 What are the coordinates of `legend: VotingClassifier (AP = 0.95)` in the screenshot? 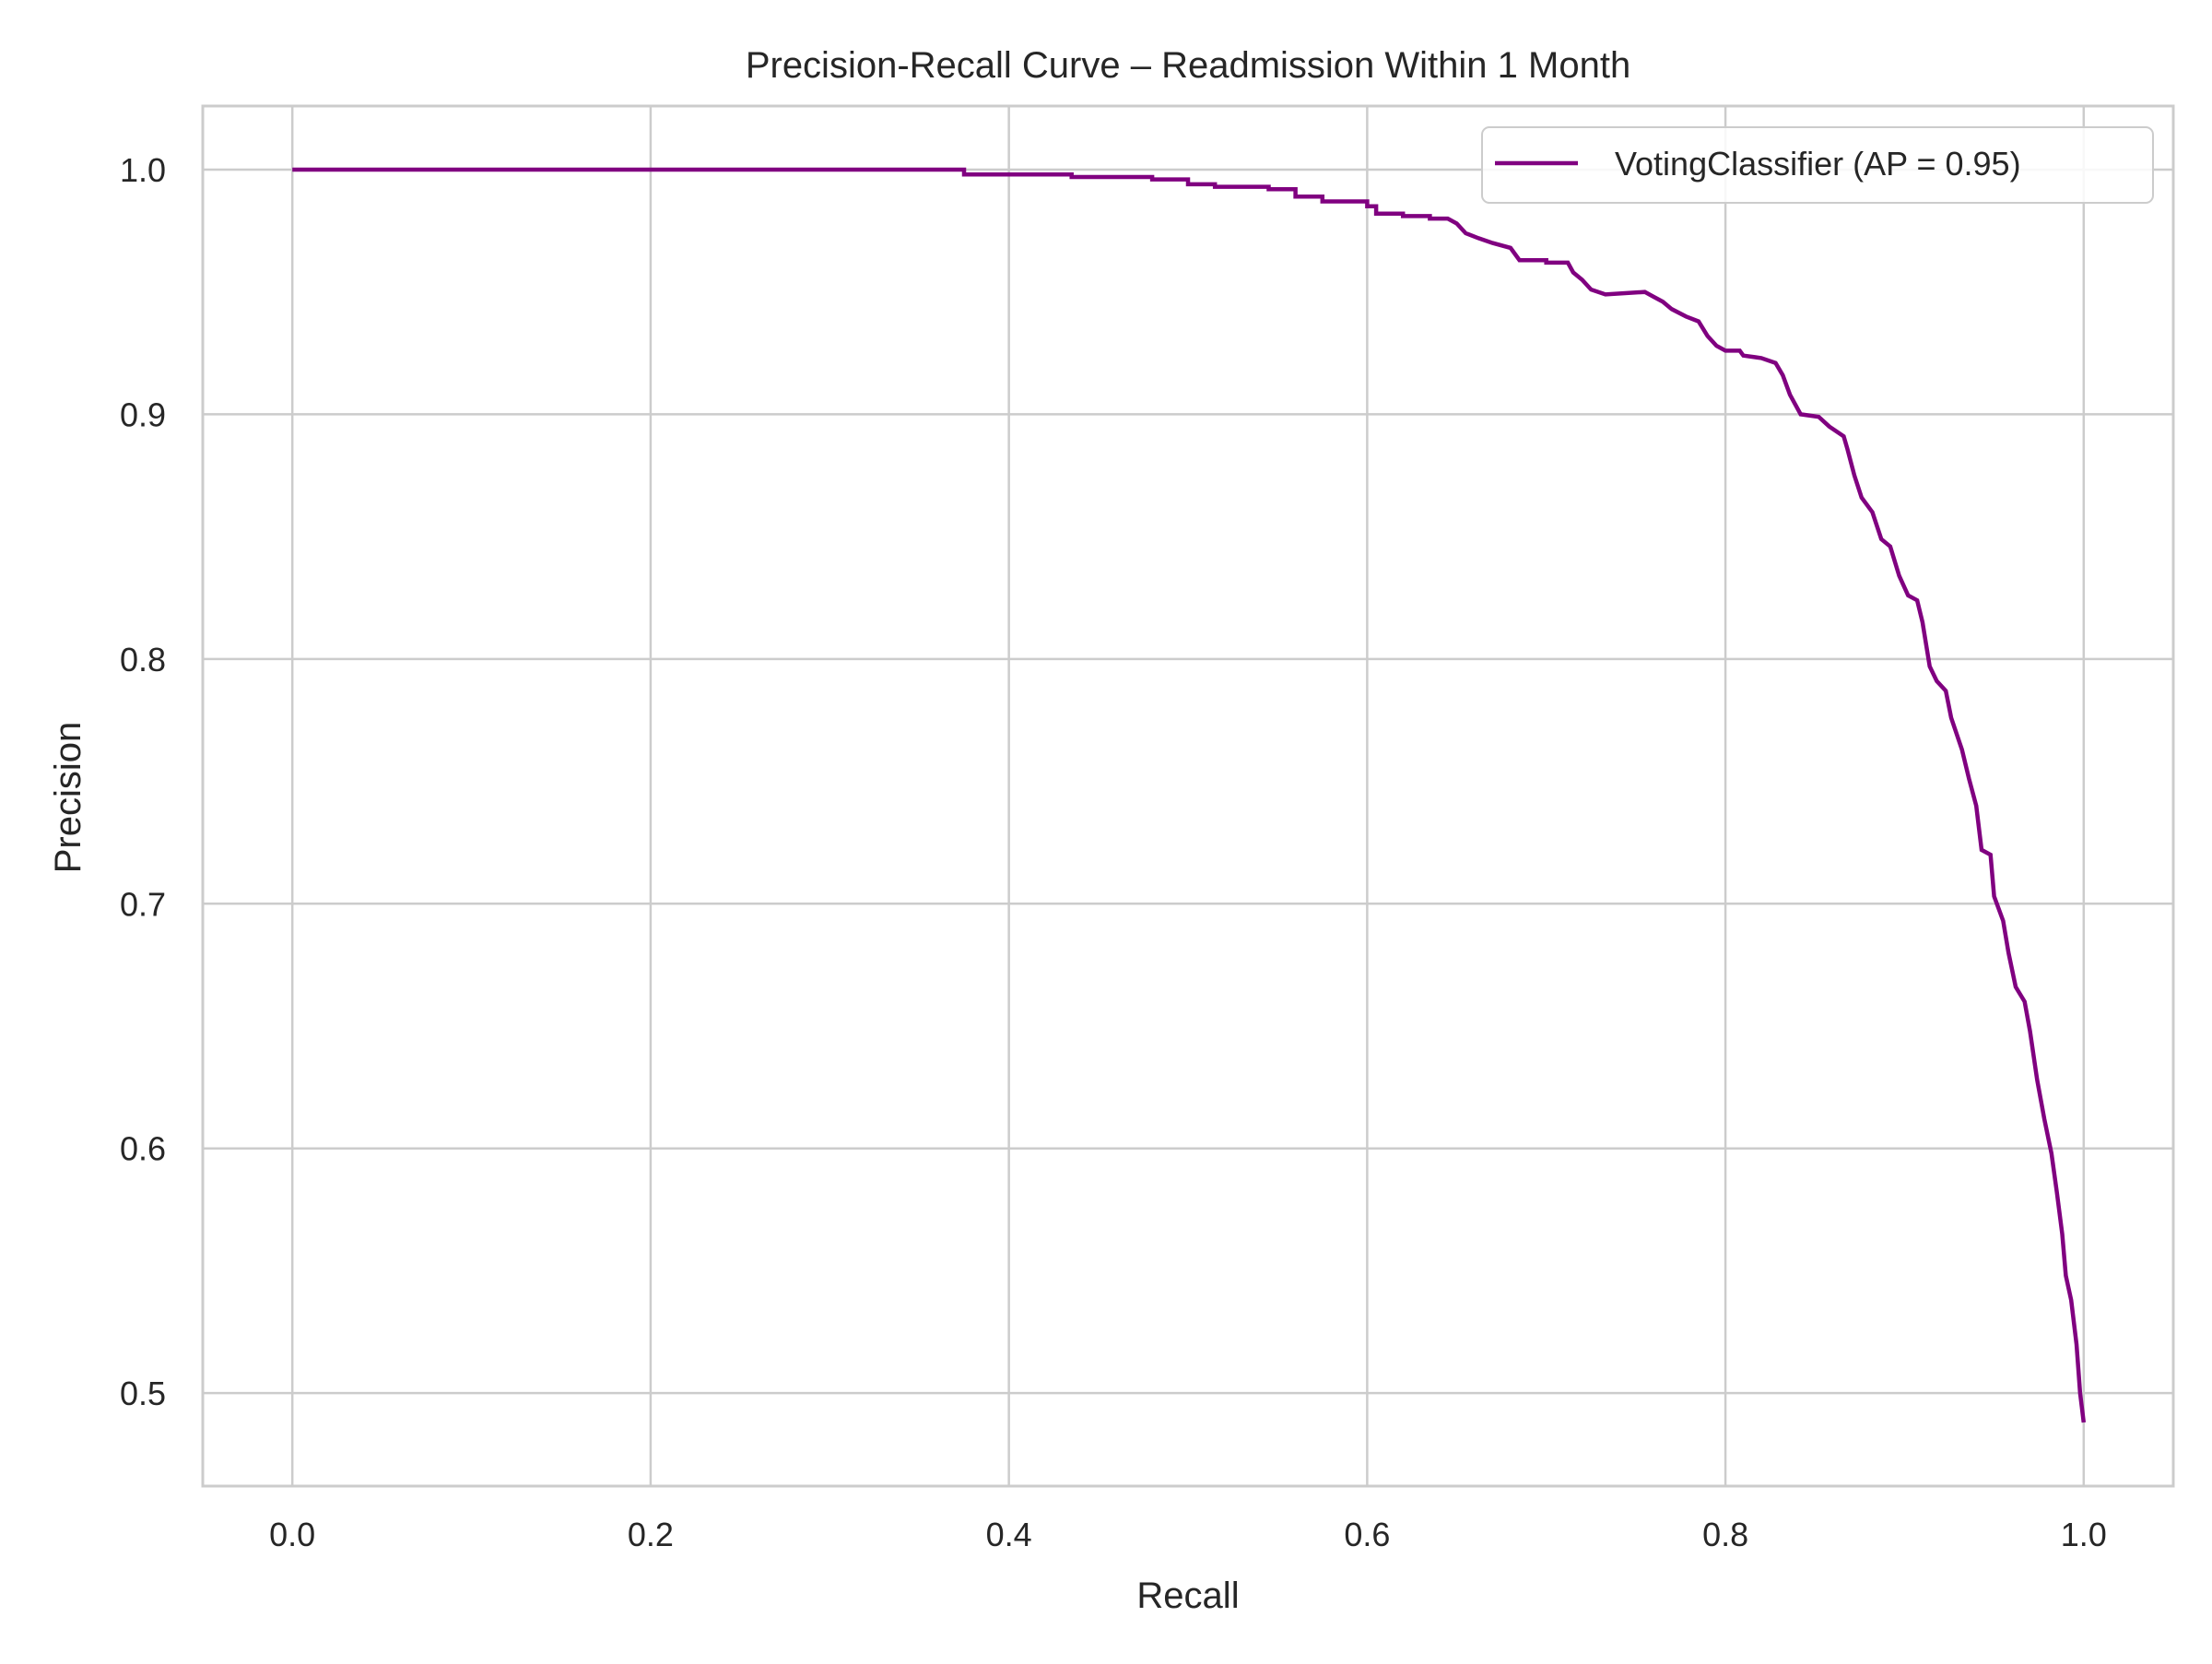 It's located at (1817, 165).